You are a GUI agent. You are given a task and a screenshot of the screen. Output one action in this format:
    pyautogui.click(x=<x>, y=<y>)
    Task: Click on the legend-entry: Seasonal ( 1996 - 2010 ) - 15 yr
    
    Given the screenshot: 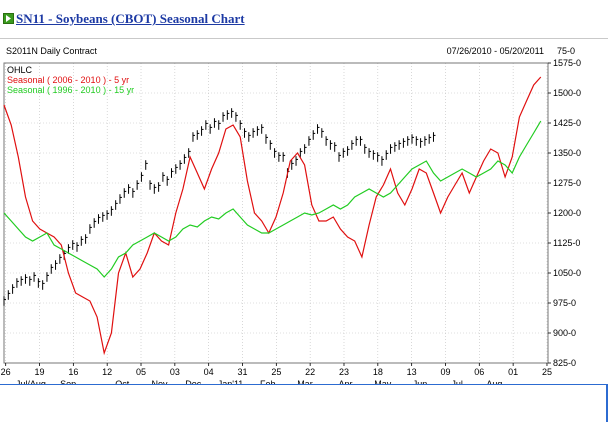 What is the action you would take?
    pyautogui.click(x=70, y=90)
    